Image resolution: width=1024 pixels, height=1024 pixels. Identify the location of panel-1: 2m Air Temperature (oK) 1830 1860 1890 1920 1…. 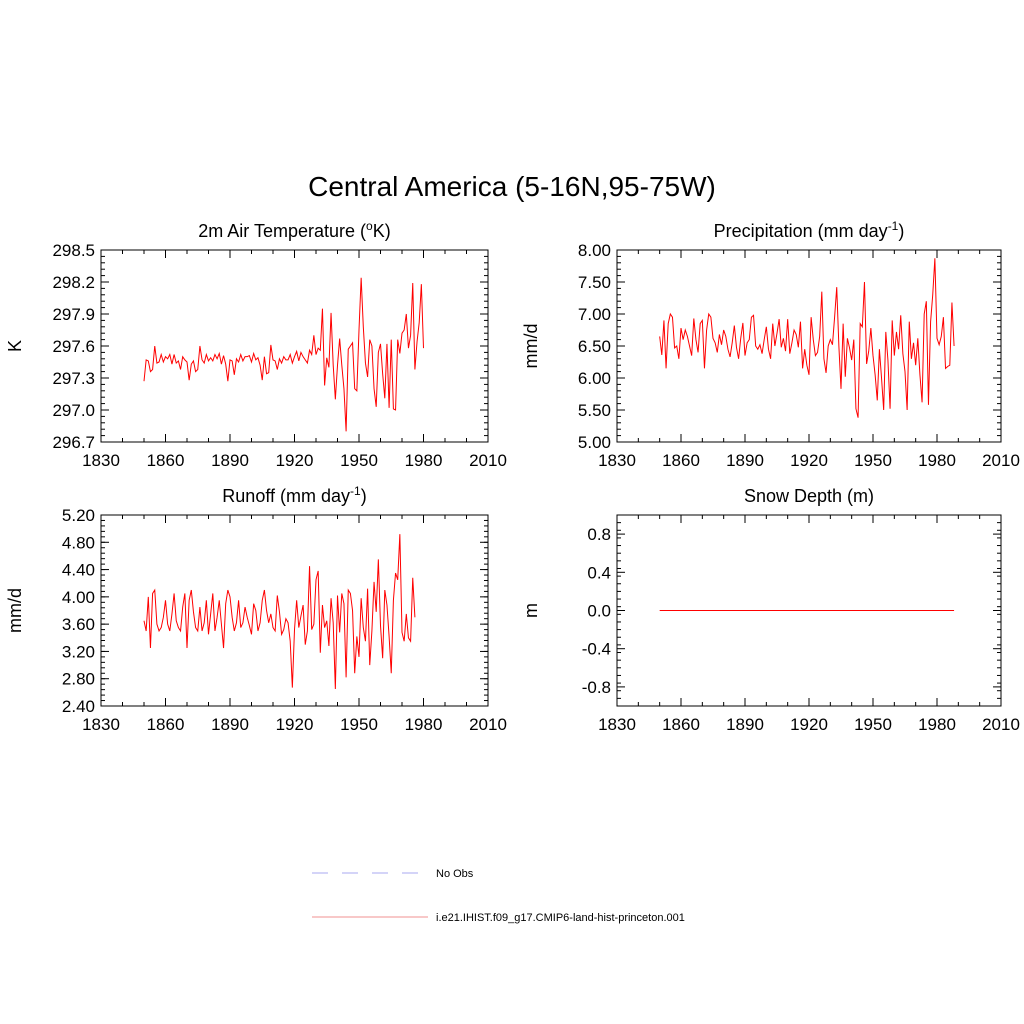
(256, 344).